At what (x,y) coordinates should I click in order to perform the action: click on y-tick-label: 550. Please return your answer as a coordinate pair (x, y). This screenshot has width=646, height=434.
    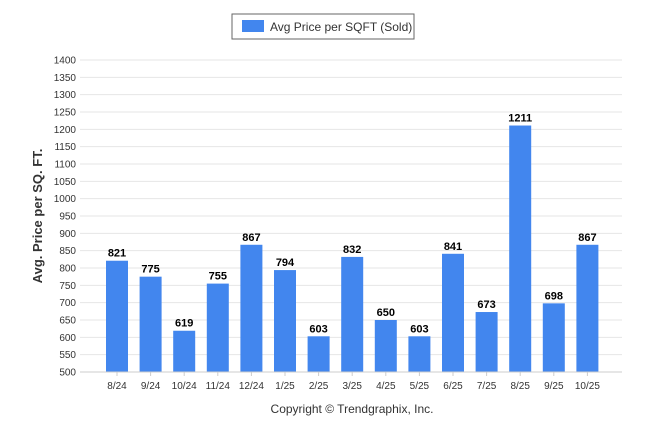
    Looking at the image, I should click on (67, 355).